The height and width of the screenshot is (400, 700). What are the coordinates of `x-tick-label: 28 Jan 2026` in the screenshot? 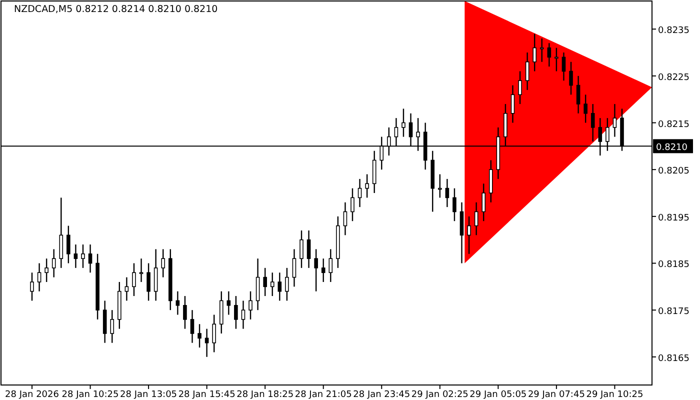 It's located at (32, 395).